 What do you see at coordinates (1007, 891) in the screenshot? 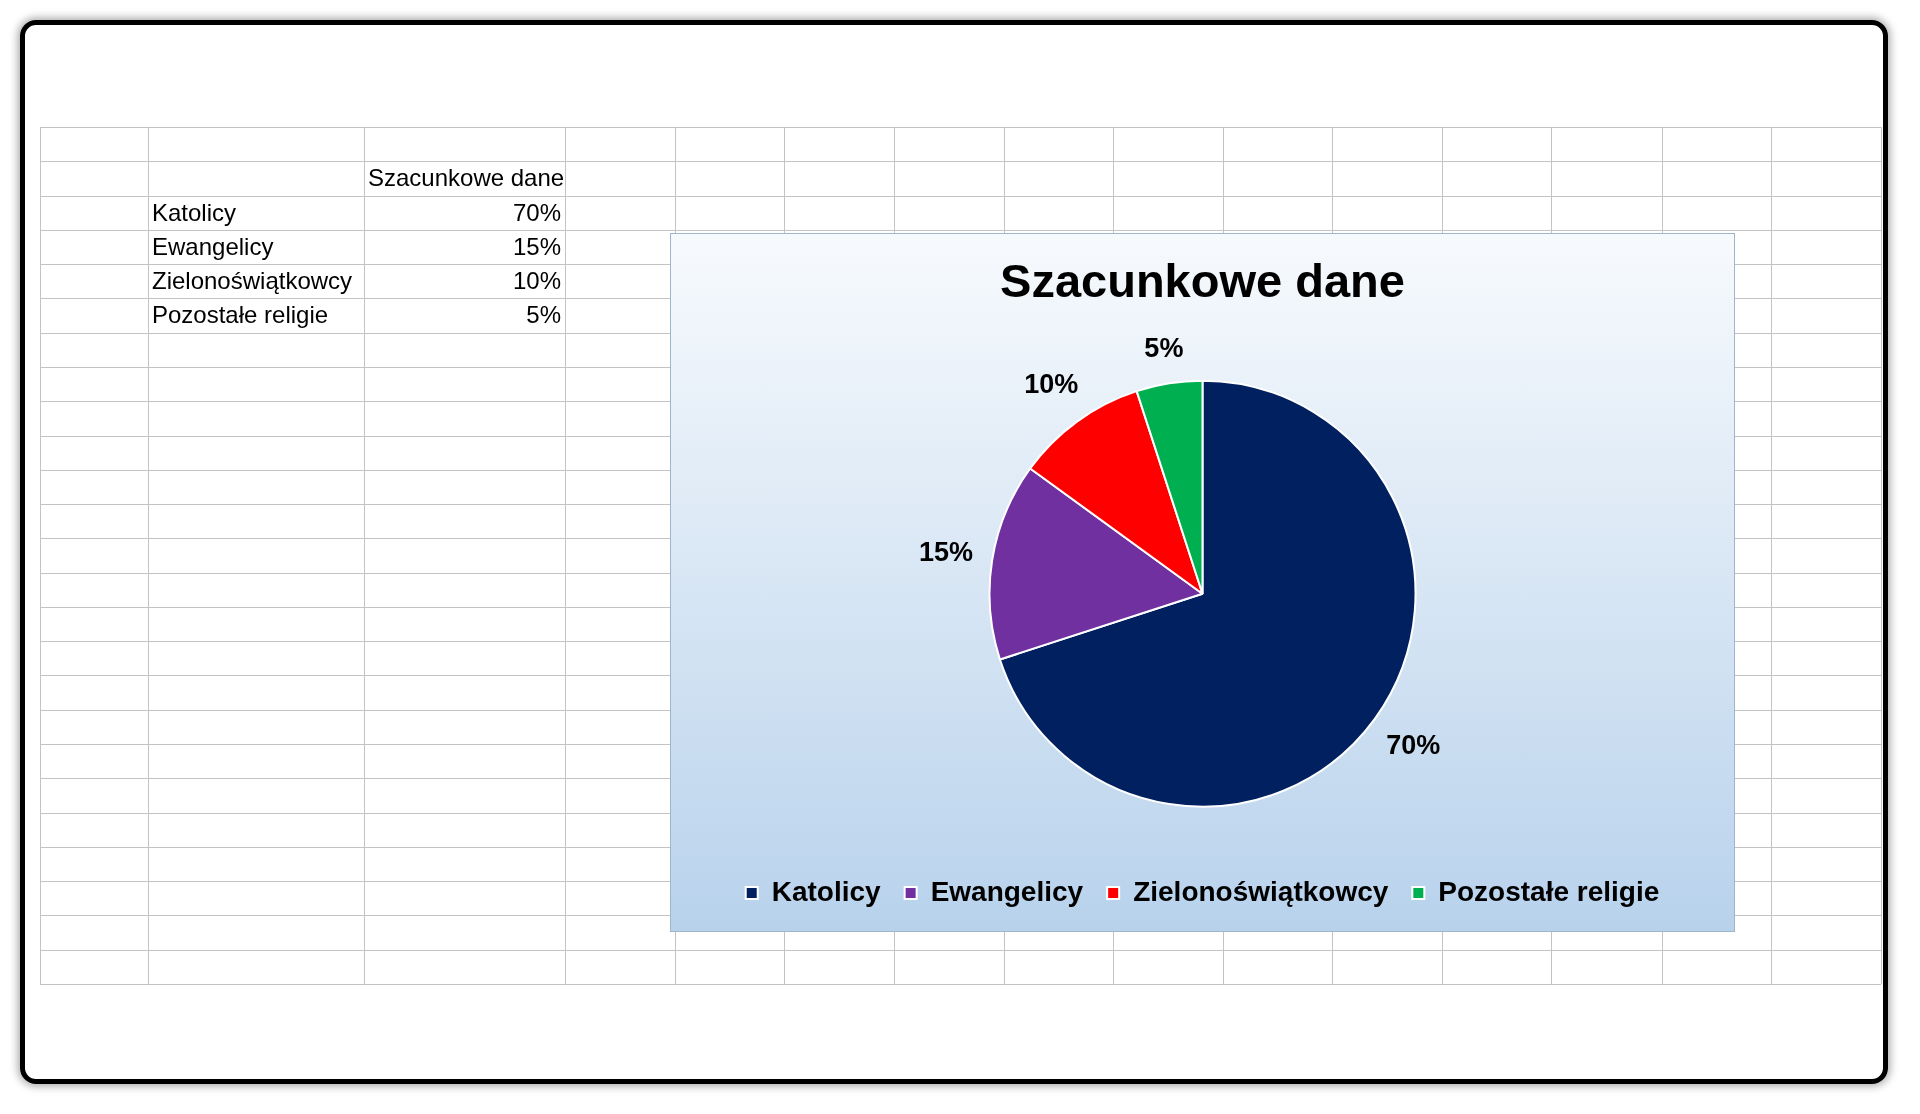
I see `legend-label: Ewangelicy` at bounding box center [1007, 891].